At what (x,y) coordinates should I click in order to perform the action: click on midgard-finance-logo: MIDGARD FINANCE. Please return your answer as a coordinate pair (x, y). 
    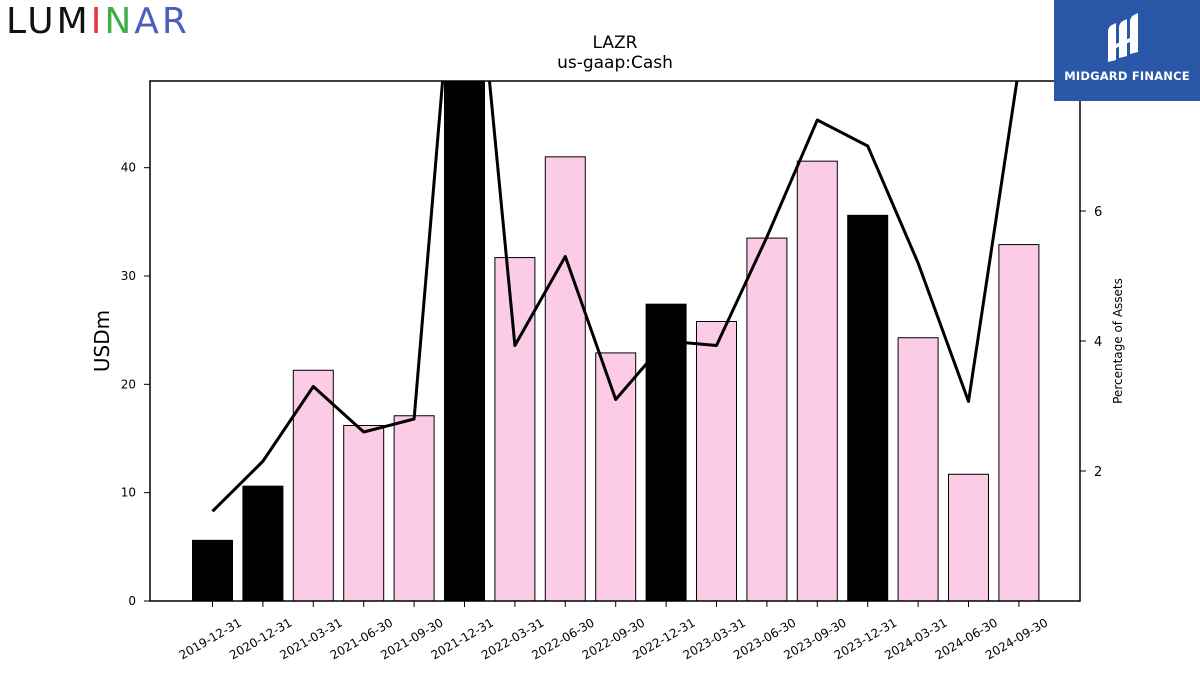
    Looking at the image, I should click on (1127, 50).